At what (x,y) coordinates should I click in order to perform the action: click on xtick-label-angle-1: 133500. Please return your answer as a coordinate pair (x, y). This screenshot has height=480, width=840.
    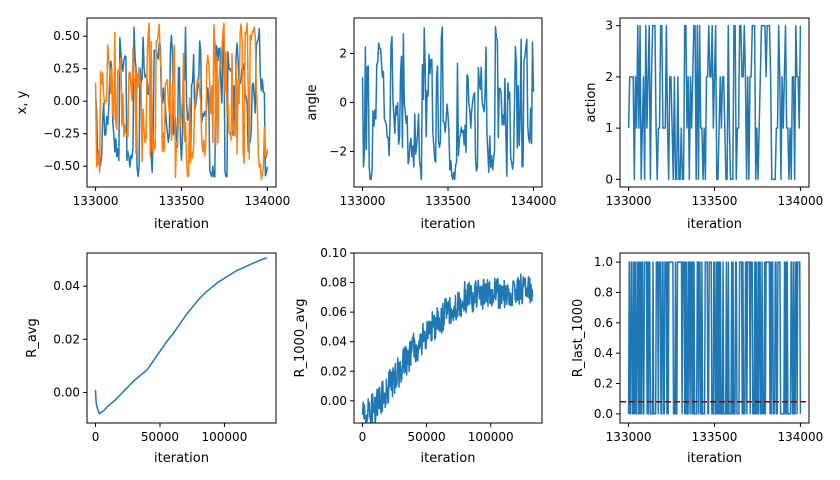
    Looking at the image, I should click on (448, 201).